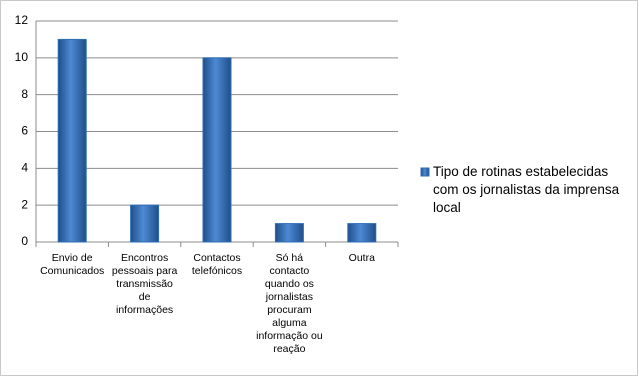 Image resolution: width=639 pixels, height=377 pixels. Describe the element at coordinates (425, 172) in the screenshot. I see `legend-swatch` at that location.